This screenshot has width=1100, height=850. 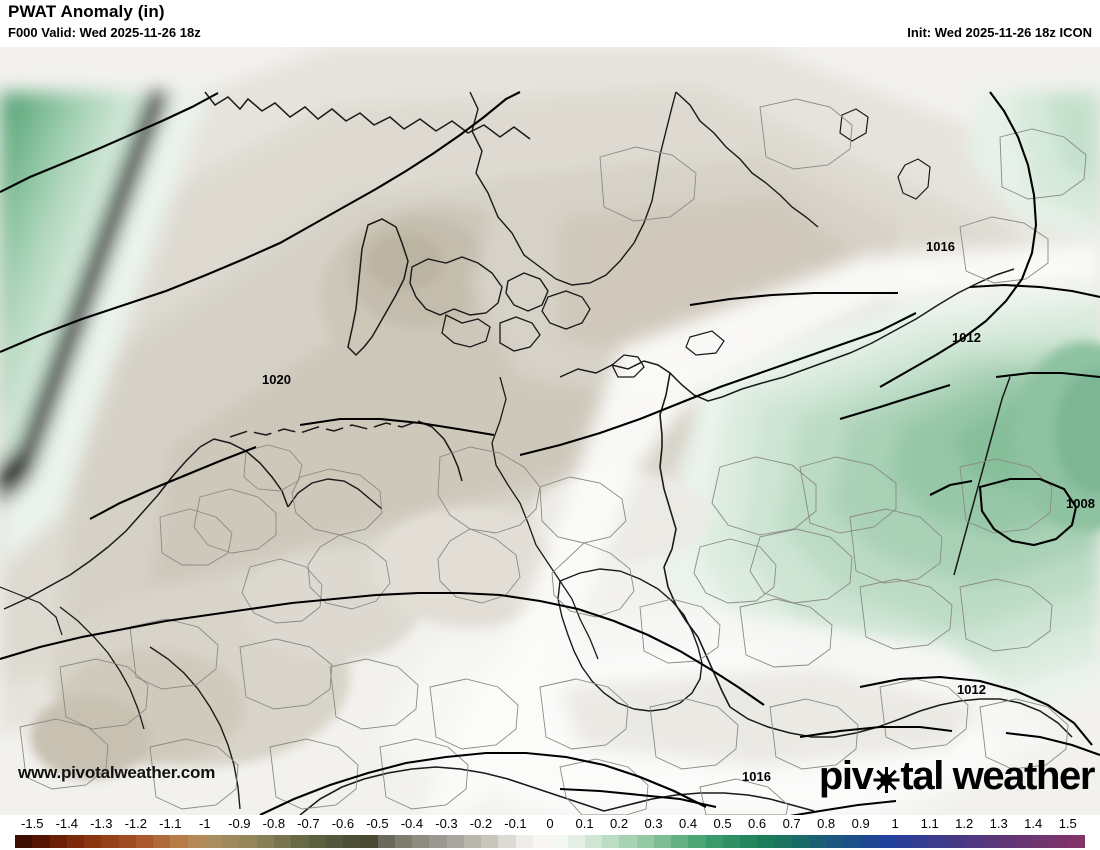 What do you see at coordinates (846, 776) in the screenshot?
I see `logo-text-part1: piv` at bounding box center [846, 776].